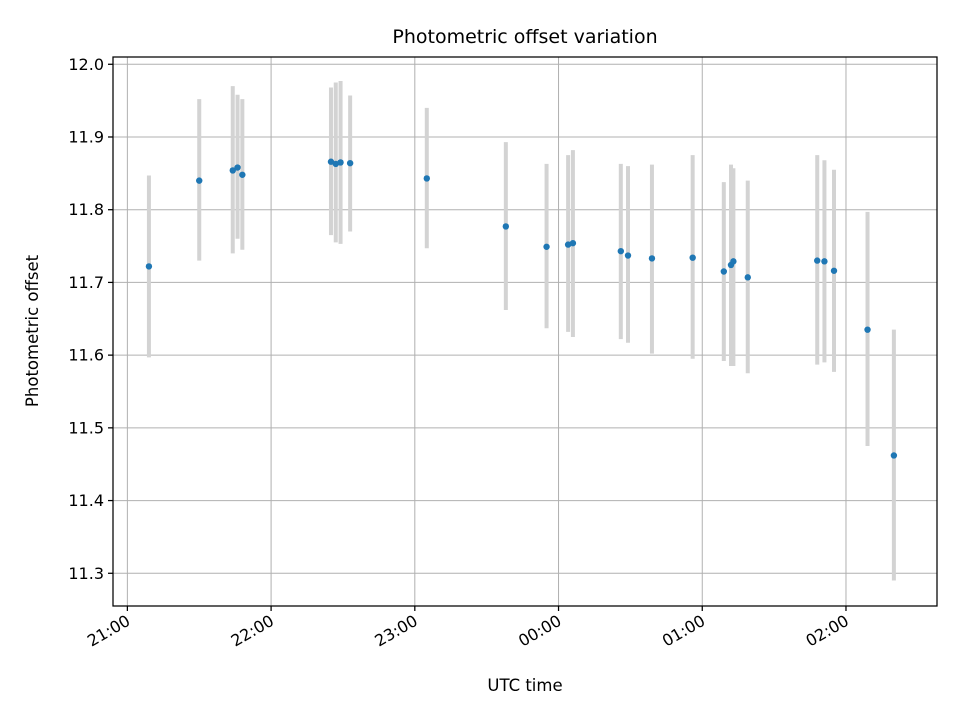  I want to click on x-tick-label: 23:00, so click(395, 631).